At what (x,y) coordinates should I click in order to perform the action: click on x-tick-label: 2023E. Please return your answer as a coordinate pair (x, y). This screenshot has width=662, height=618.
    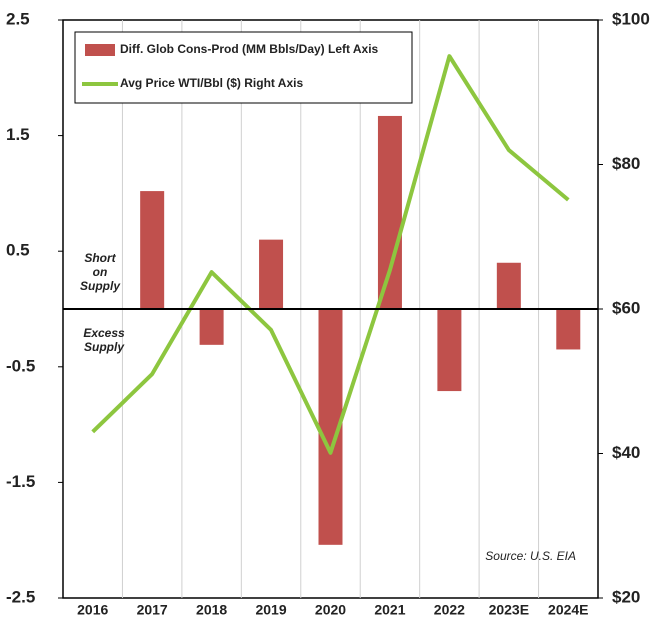
    Looking at the image, I should click on (509, 610).